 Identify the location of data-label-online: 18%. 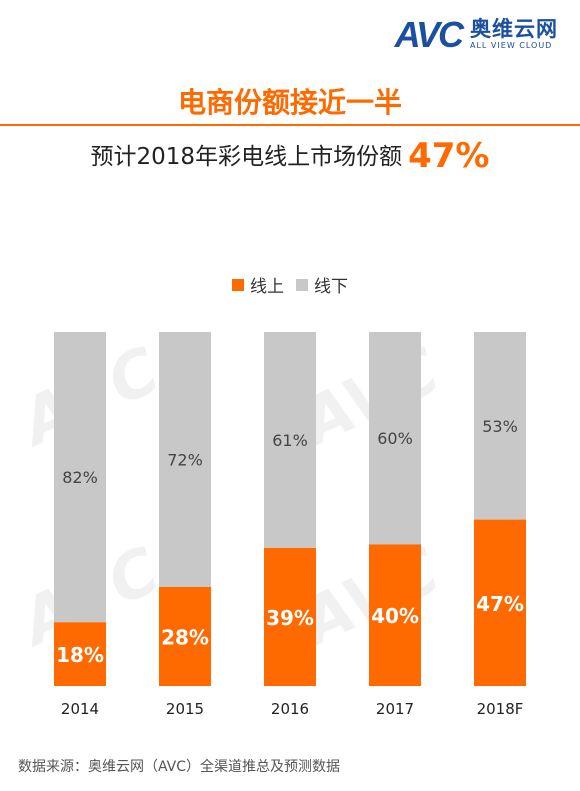
(80, 655).